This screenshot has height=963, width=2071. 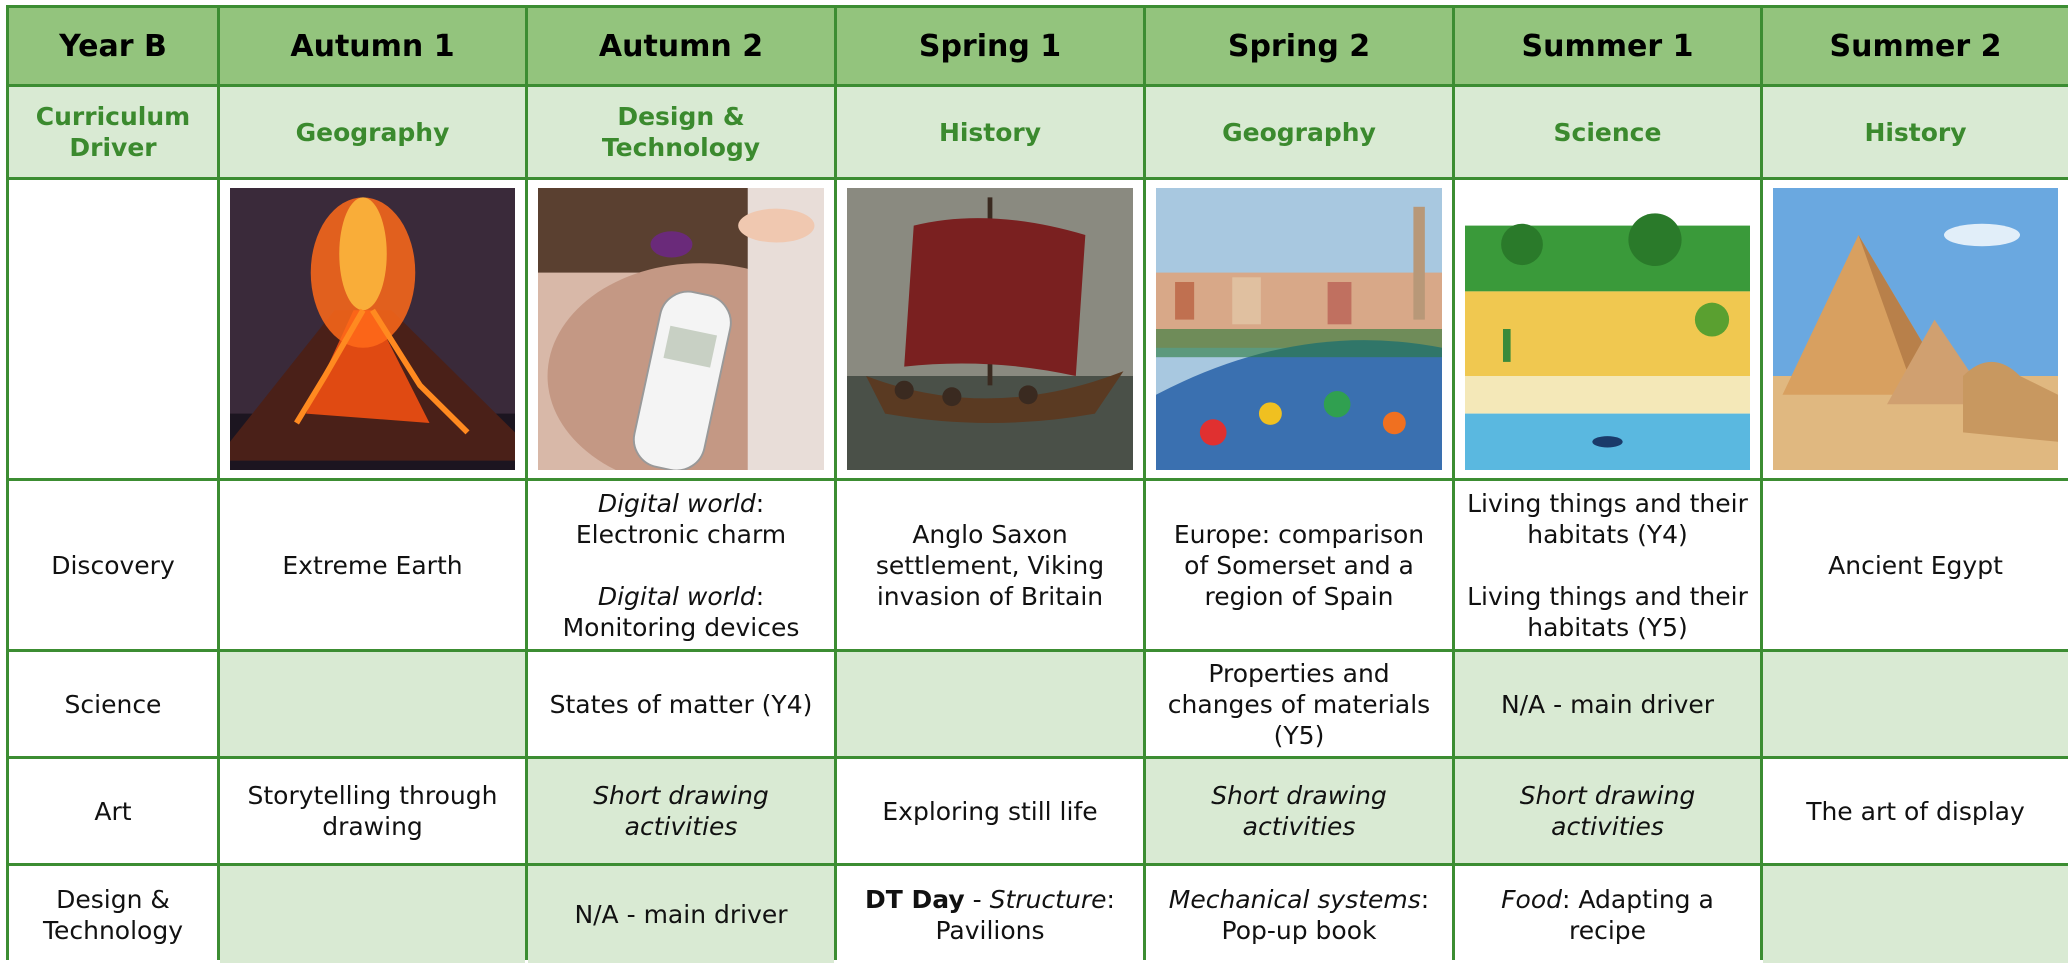 I want to click on row-label: Discovery, so click(x=113, y=565).